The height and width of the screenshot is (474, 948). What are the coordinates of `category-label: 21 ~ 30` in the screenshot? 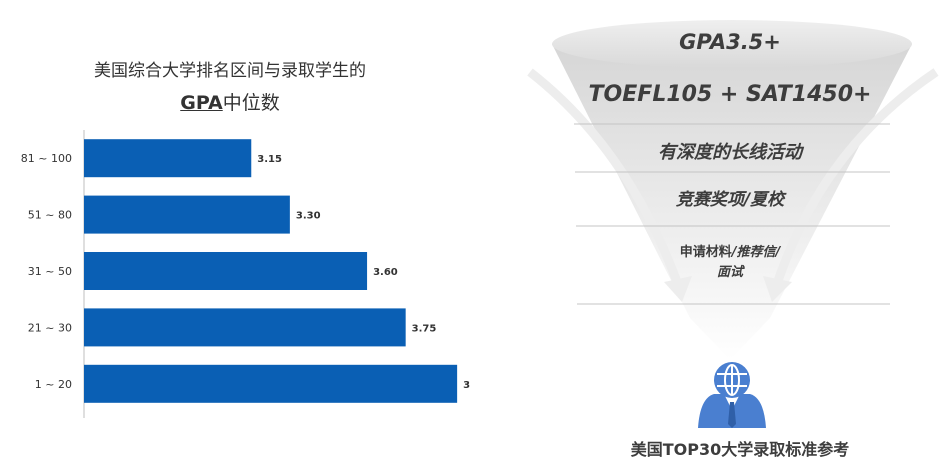 It's located at (50, 327).